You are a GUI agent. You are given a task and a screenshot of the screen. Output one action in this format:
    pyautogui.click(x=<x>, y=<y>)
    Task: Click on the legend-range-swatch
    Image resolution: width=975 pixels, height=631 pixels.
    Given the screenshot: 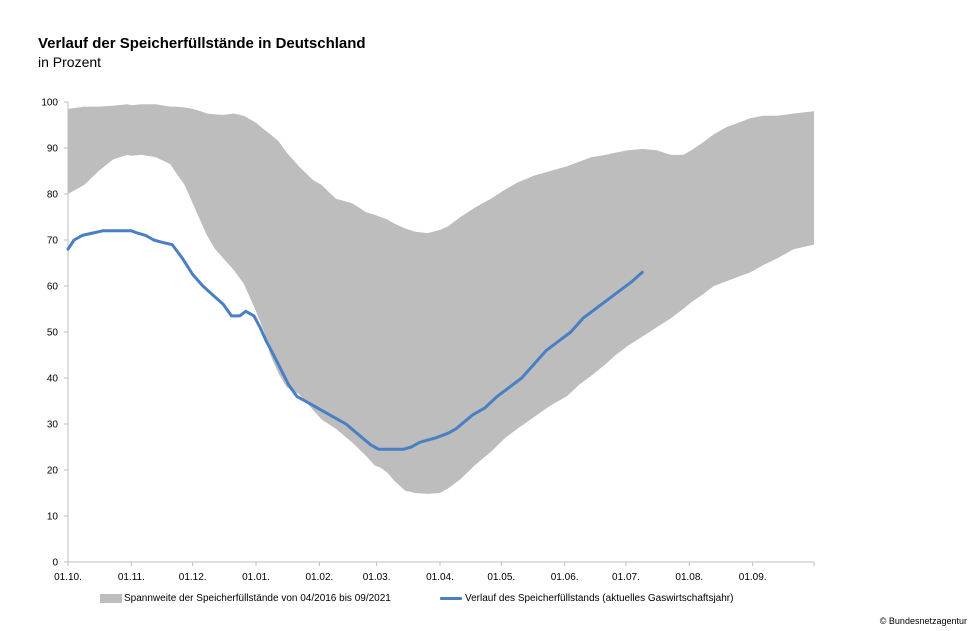 What is the action you would take?
    pyautogui.click(x=111, y=598)
    